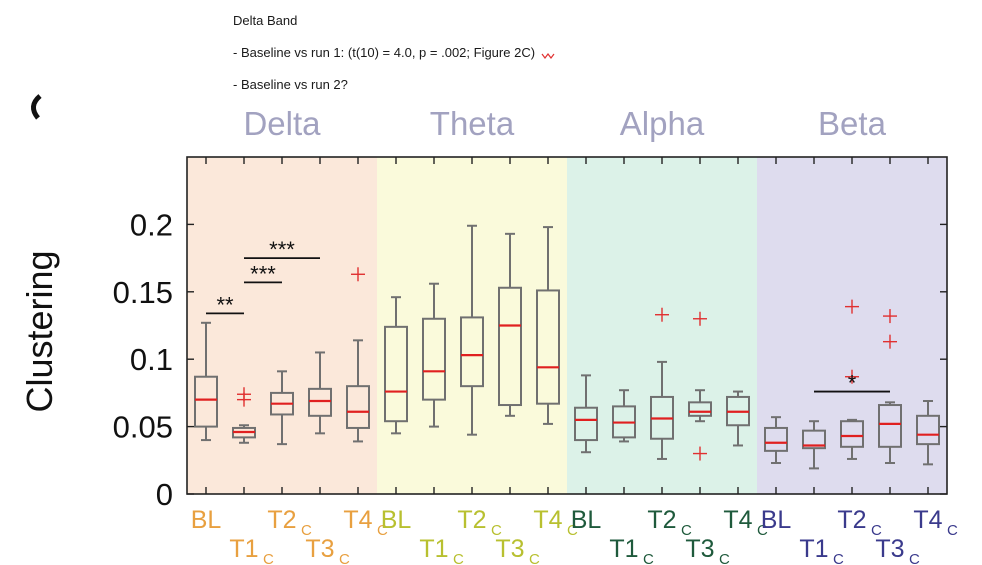  What do you see at coordinates (143, 427) in the screenshot?
I see `y-tick-label: 0.05` at bounding box center [143, 427].